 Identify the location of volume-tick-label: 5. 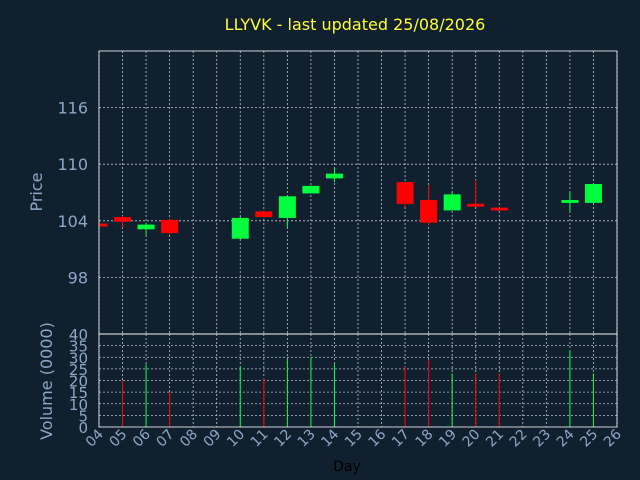
(83, 416).